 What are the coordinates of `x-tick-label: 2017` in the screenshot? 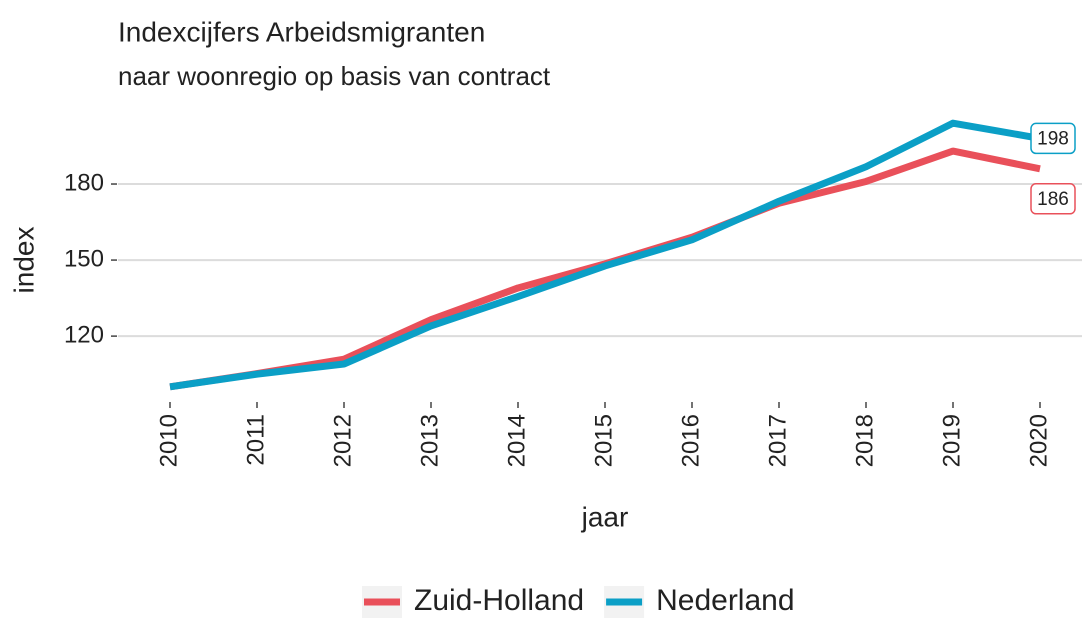 It's located at (777, 440).